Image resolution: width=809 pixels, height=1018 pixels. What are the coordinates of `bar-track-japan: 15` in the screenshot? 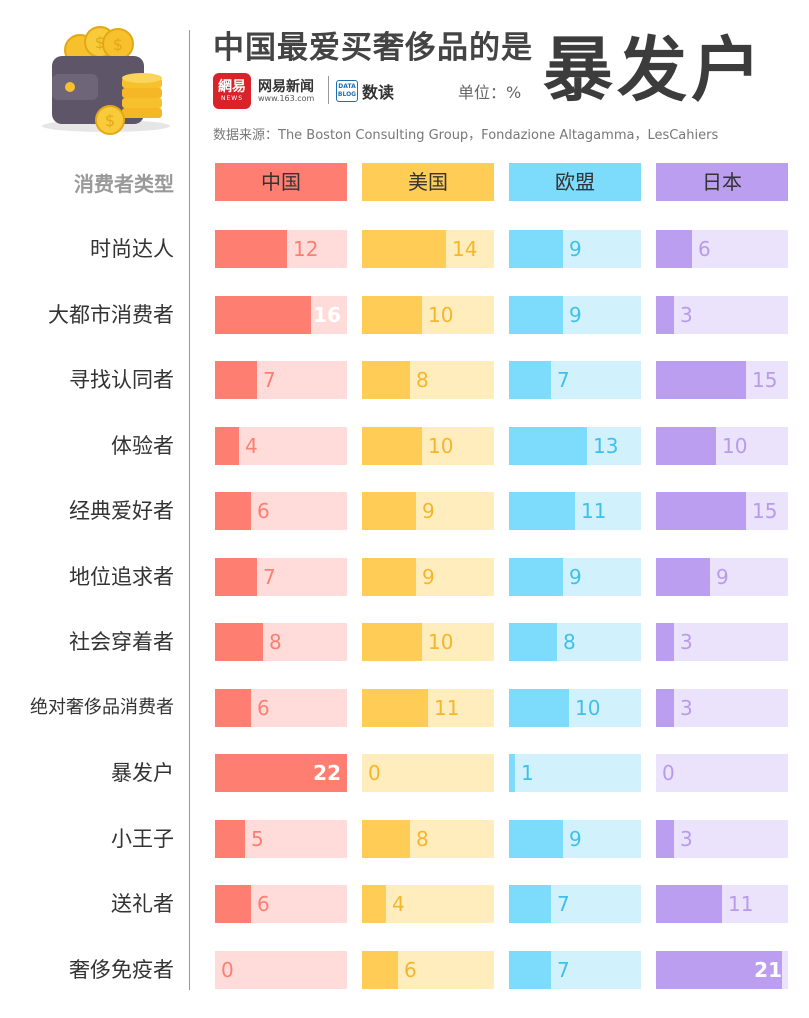 It's located at (722, 511).